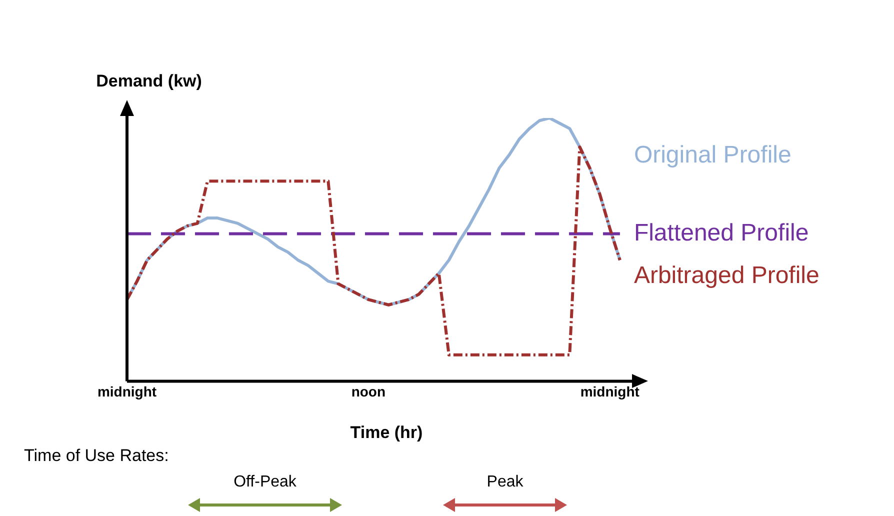 The width and height of the screenshot is (894, 516). I want to click on series-label: Original Profile, so click(713, 155).